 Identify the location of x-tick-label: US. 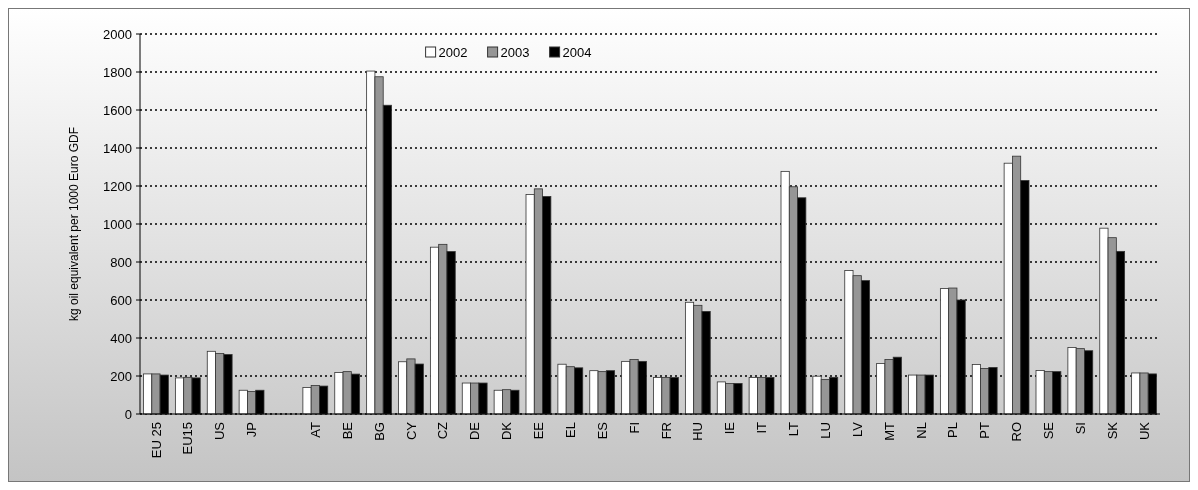
(220, 431).